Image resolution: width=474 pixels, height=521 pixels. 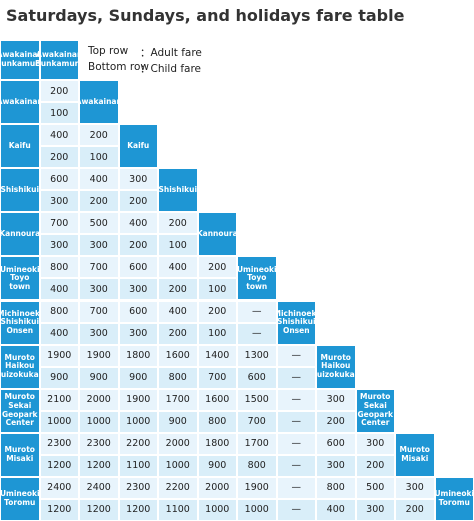 I want to click on adult-fare: 2100, so click(x=59, y=399).